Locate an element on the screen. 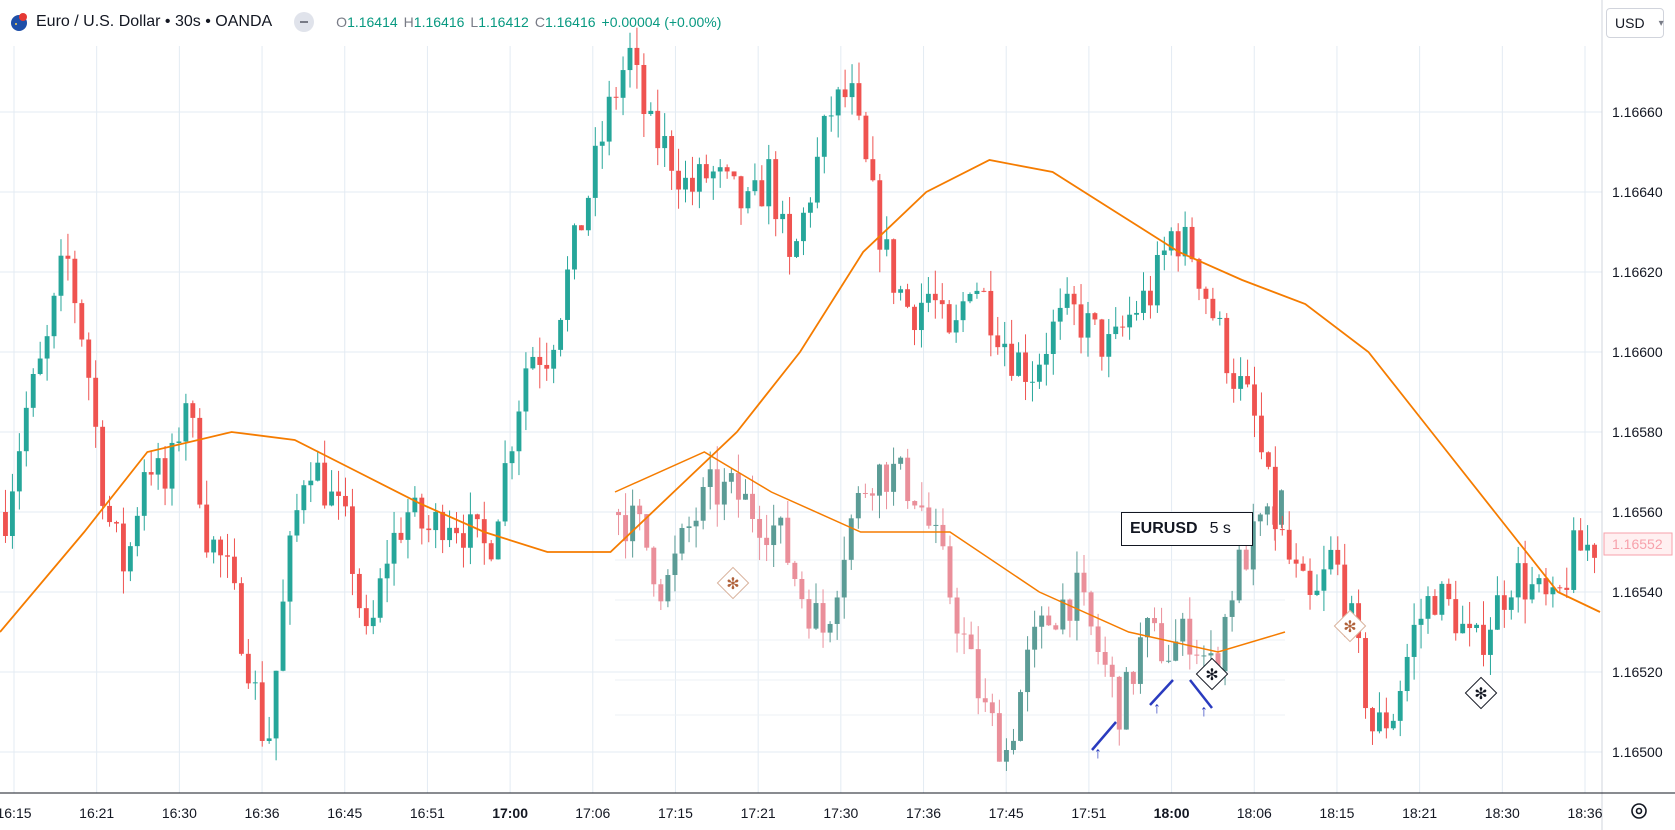 This screenshot has height=830, width=1675. time-tick-label: 16:36 is located at coordinates (262, 813).